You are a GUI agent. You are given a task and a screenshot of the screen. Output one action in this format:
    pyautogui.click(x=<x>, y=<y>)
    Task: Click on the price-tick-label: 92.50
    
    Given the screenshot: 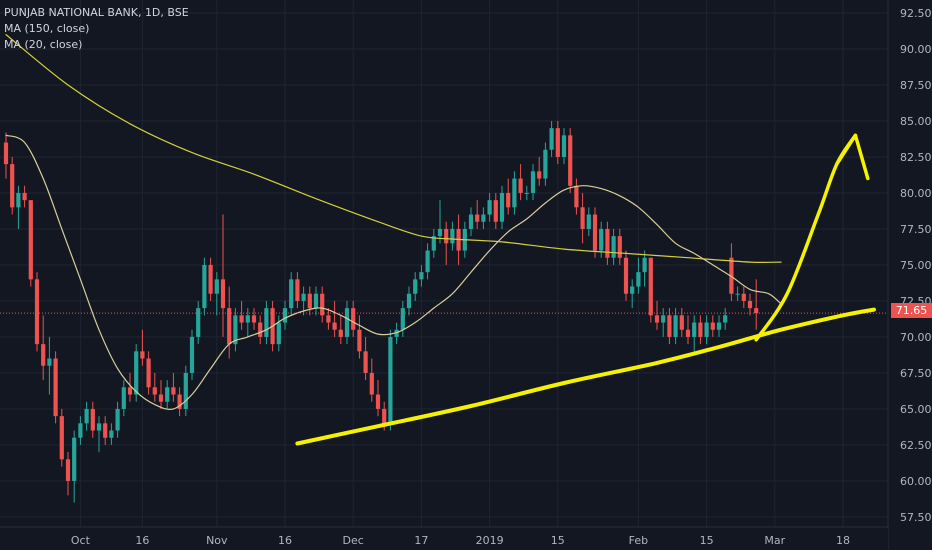 What is the action you would take?
    pyautogui.click(x=916, y=13)
    